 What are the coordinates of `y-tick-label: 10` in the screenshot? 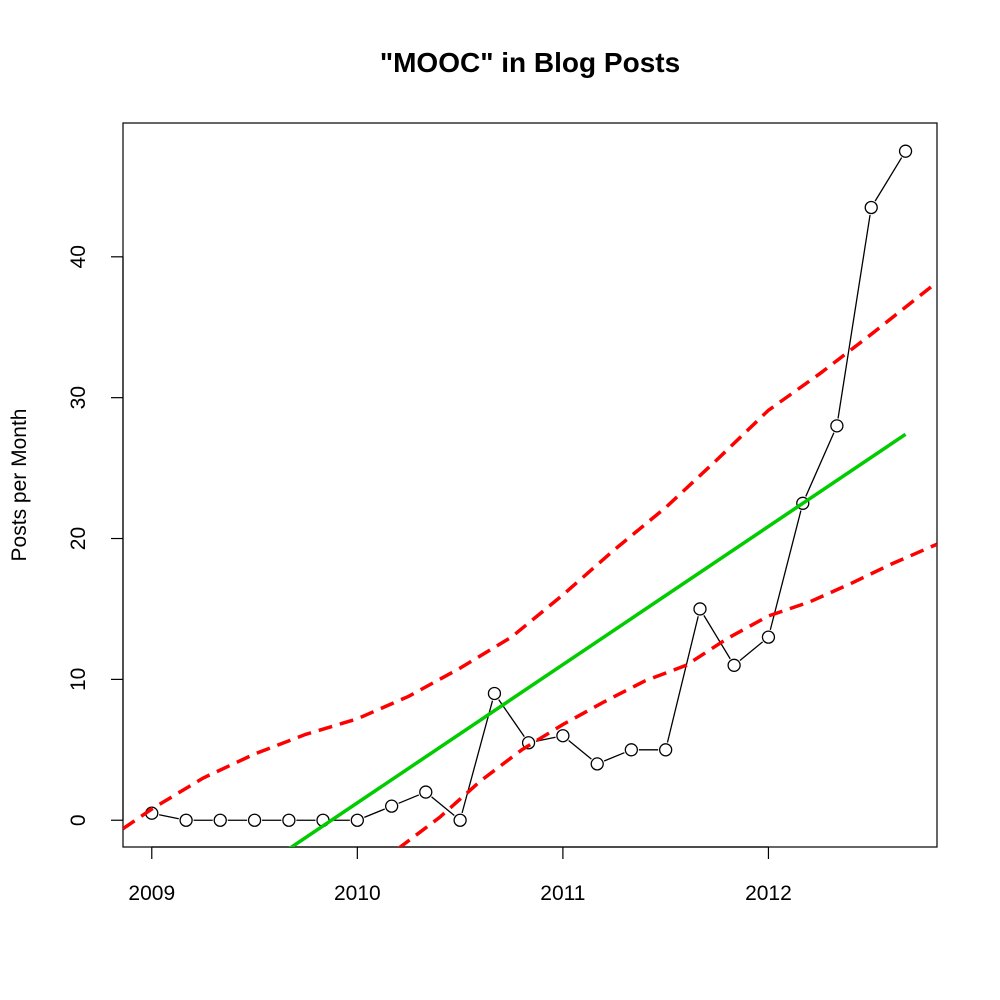 It's located at (78, 679).